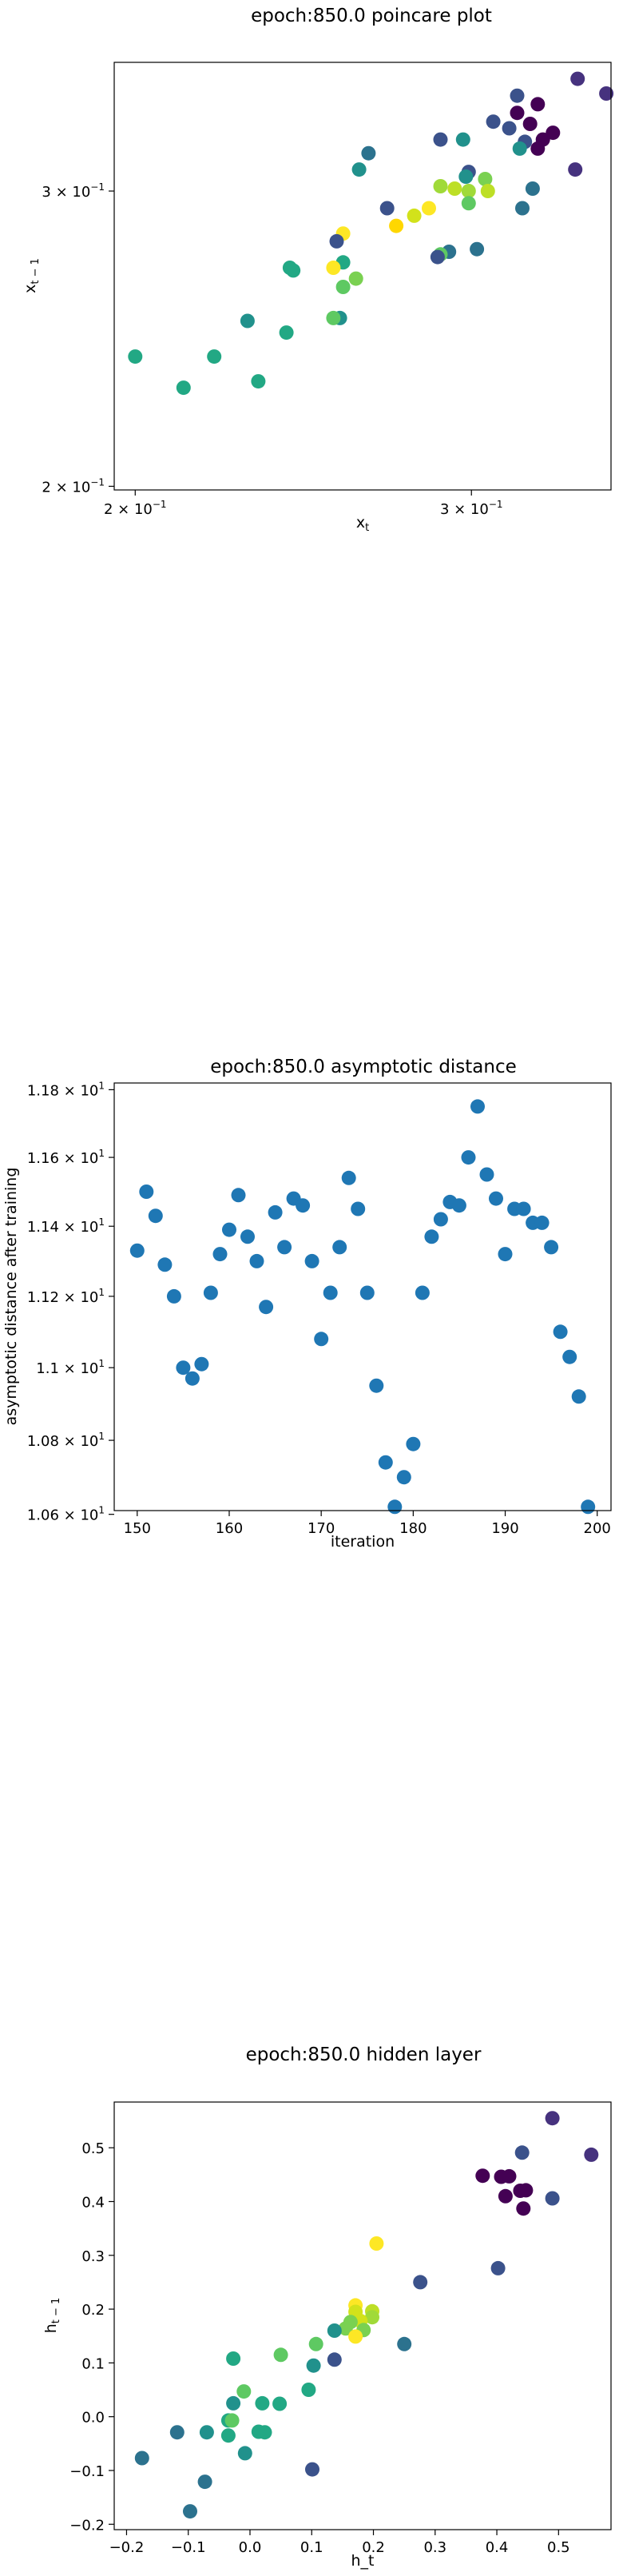 The height and width of the screenshot is (2576, 619). I want to click on hidden-axes-frame, so click(362, 2315).